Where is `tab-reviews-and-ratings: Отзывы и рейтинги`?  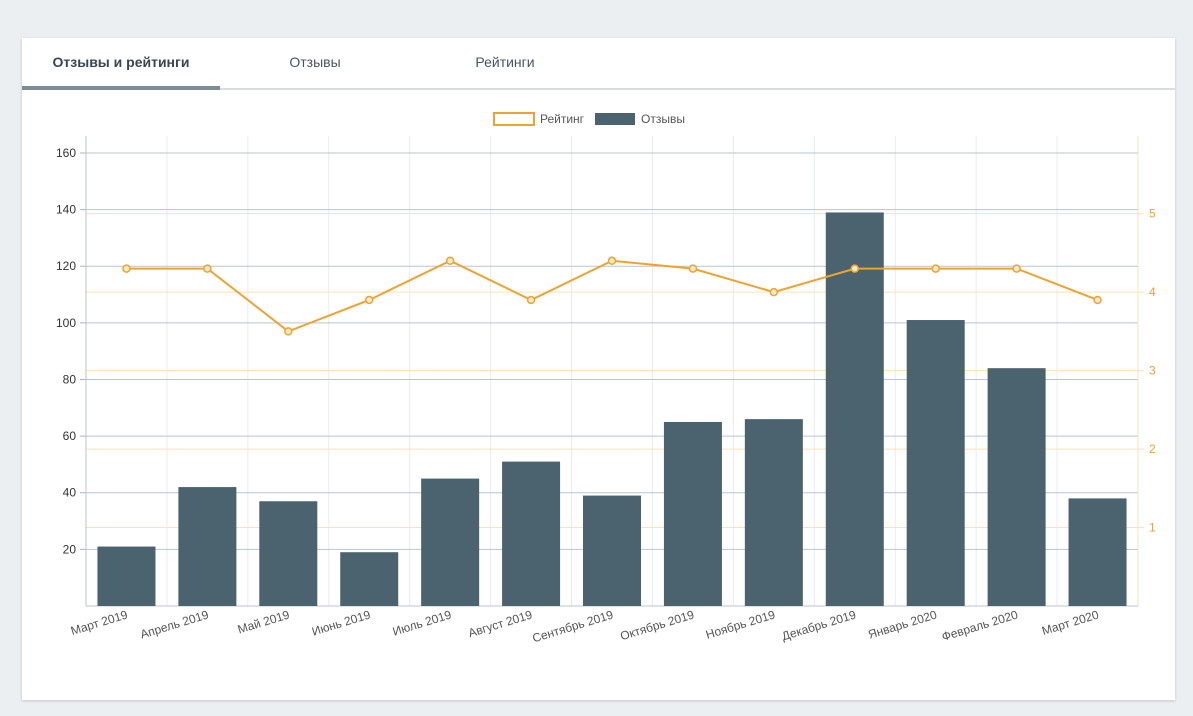
tab-reviews-and-ratings: Отзывы и рейтинги is located at coordinates (121, 62).